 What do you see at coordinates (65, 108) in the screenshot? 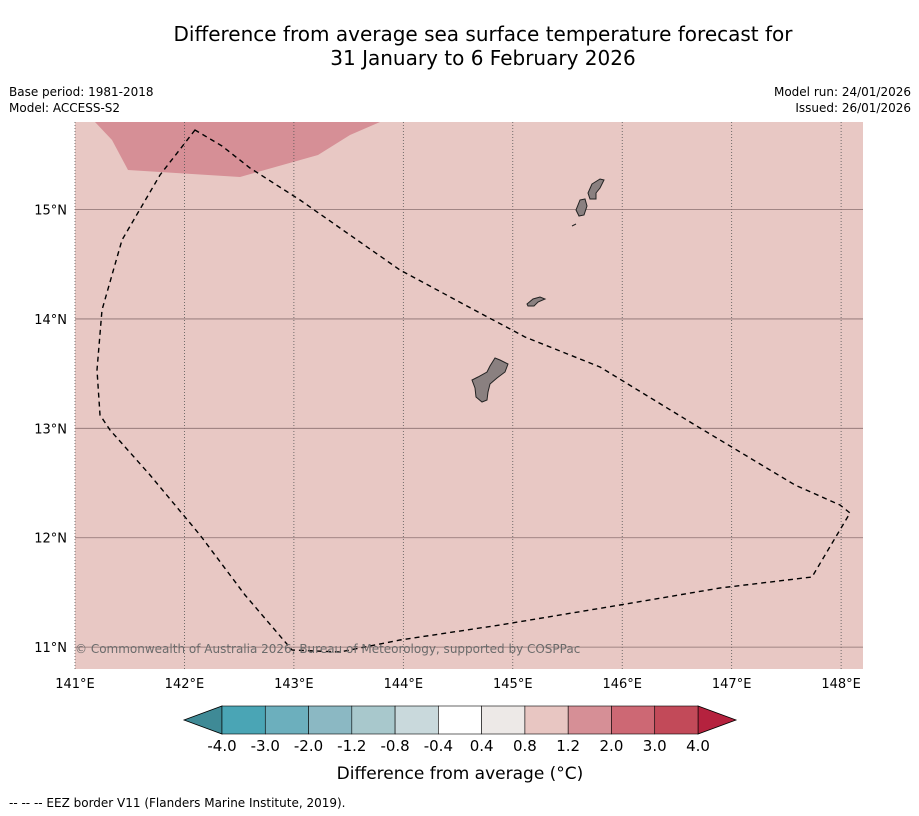
I see `model-name: Model: ACCESS-S2` at bounding box center [65, 108].